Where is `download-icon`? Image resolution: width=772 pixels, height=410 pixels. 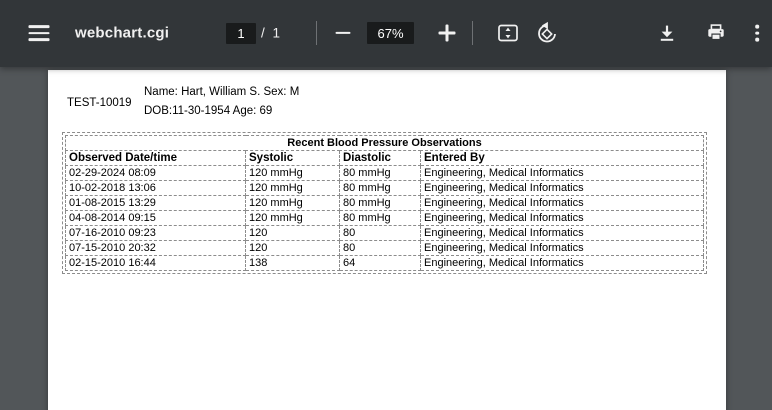 download-icon is located at coordinates (667, 33).